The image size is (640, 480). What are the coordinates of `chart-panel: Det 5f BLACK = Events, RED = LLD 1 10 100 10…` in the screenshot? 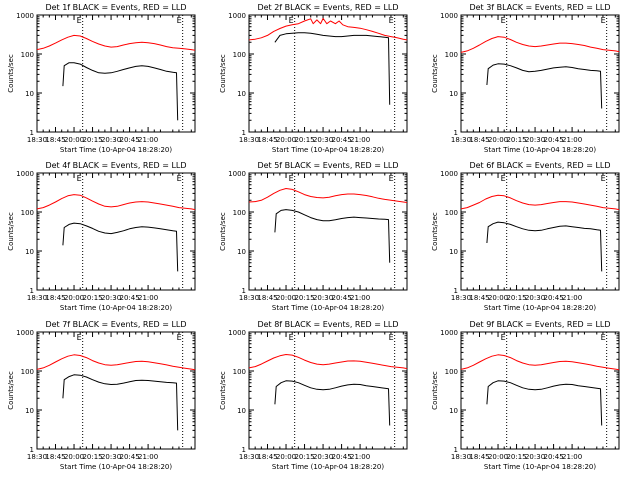 It's located at (313, 236).